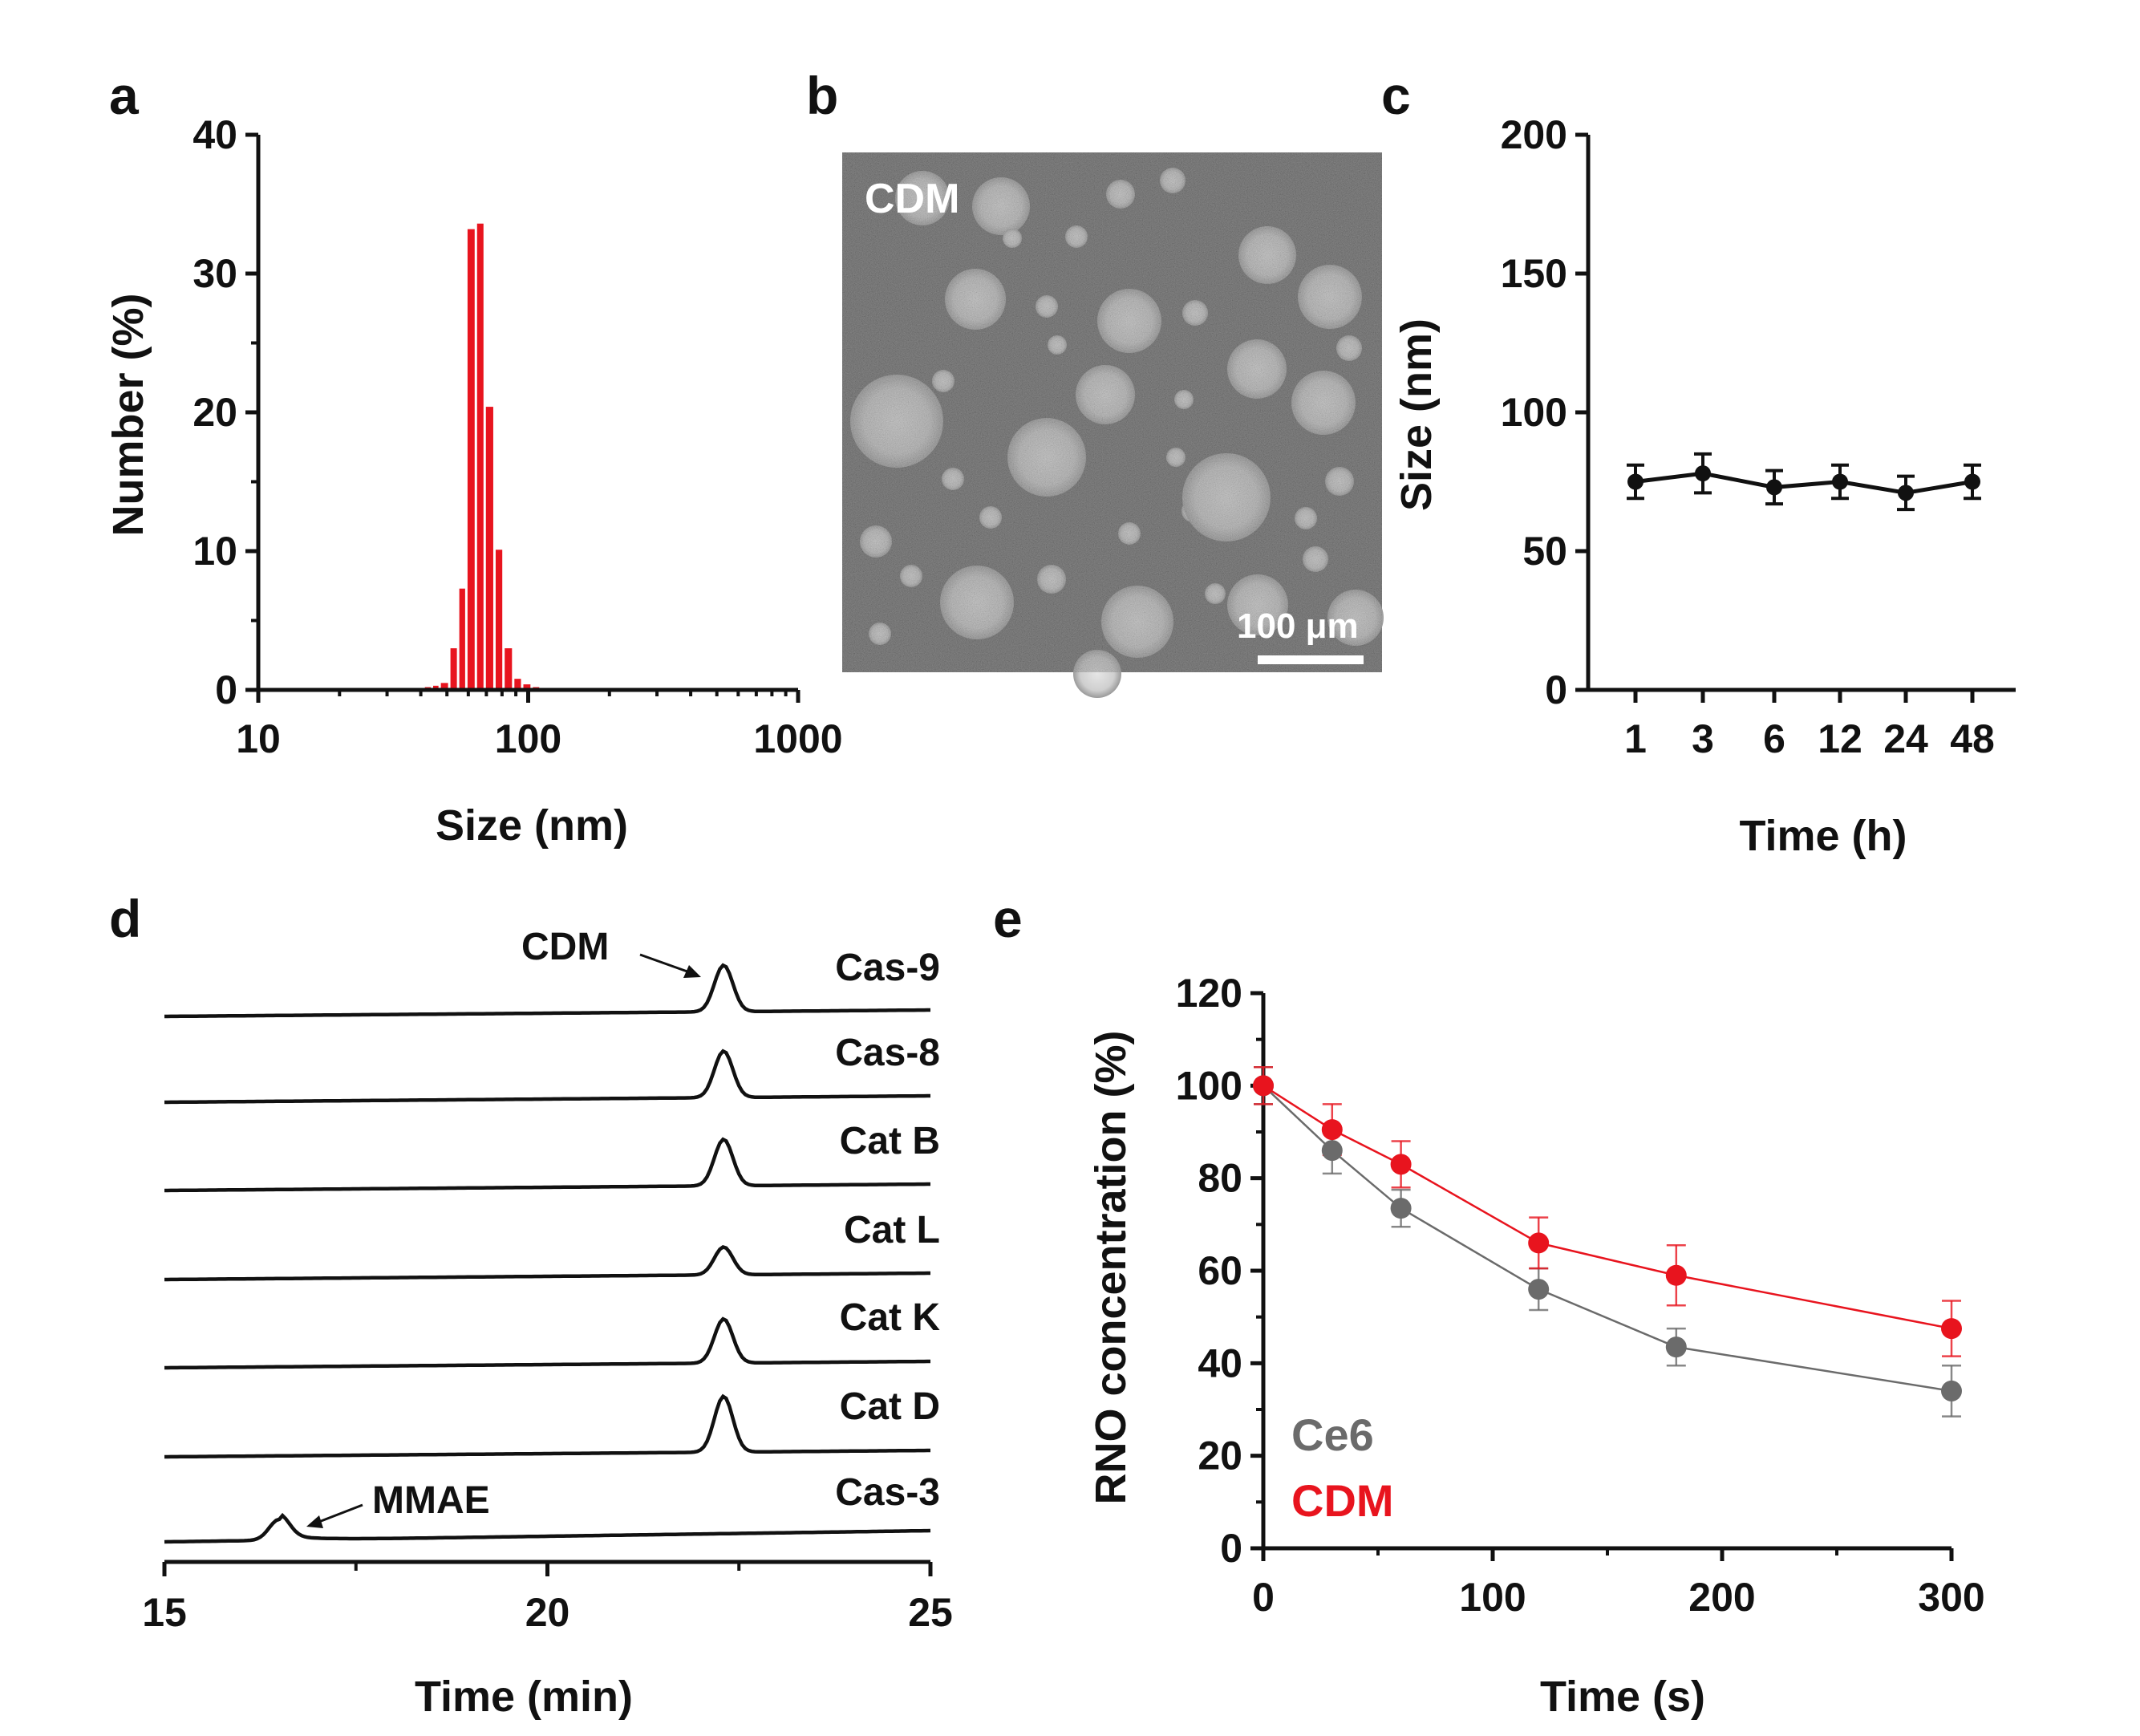  I want to click on annotation-arrow, so click(337, 1515).